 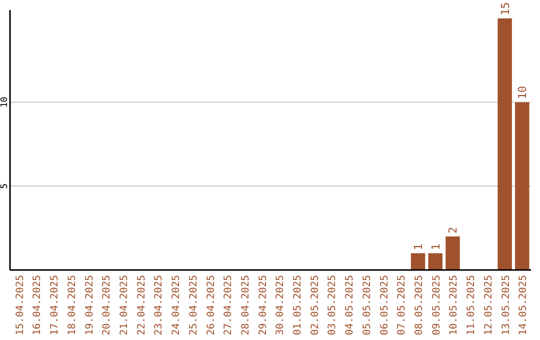 I want to click on x-tick-label: 13.05.2025, so click(x=506, y=305).